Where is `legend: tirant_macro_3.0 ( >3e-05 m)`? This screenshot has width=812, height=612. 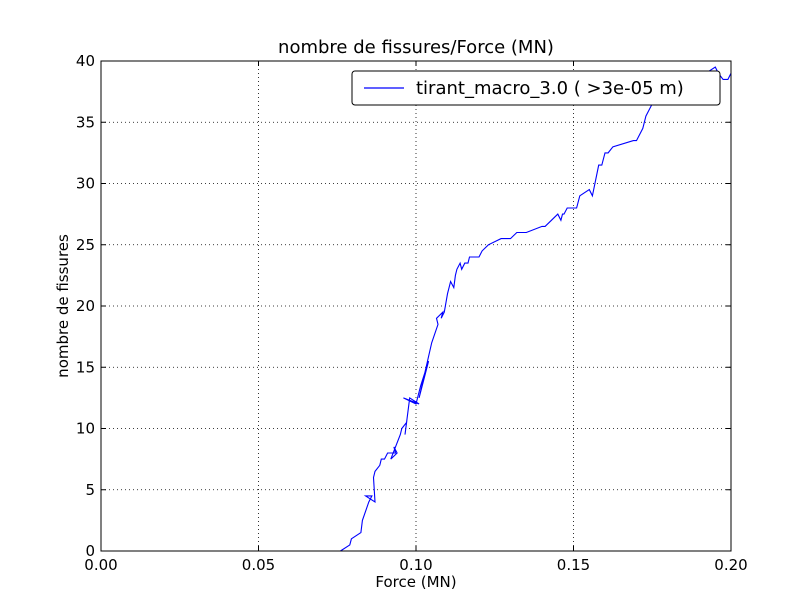
legend: tirant_macro_3.0 ( >3e-05 m) is located at coordinates (536, 88).